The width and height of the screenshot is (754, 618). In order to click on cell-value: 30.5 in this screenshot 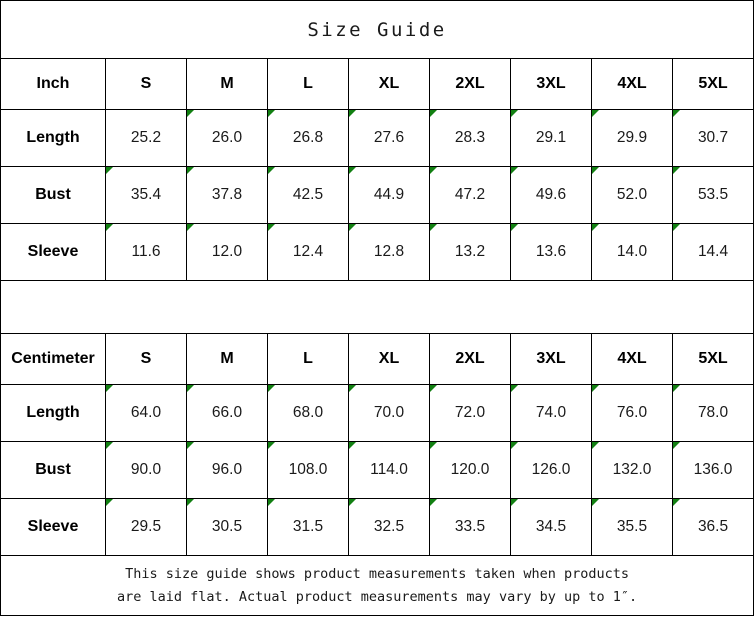, I will do `click(227, 526)`.